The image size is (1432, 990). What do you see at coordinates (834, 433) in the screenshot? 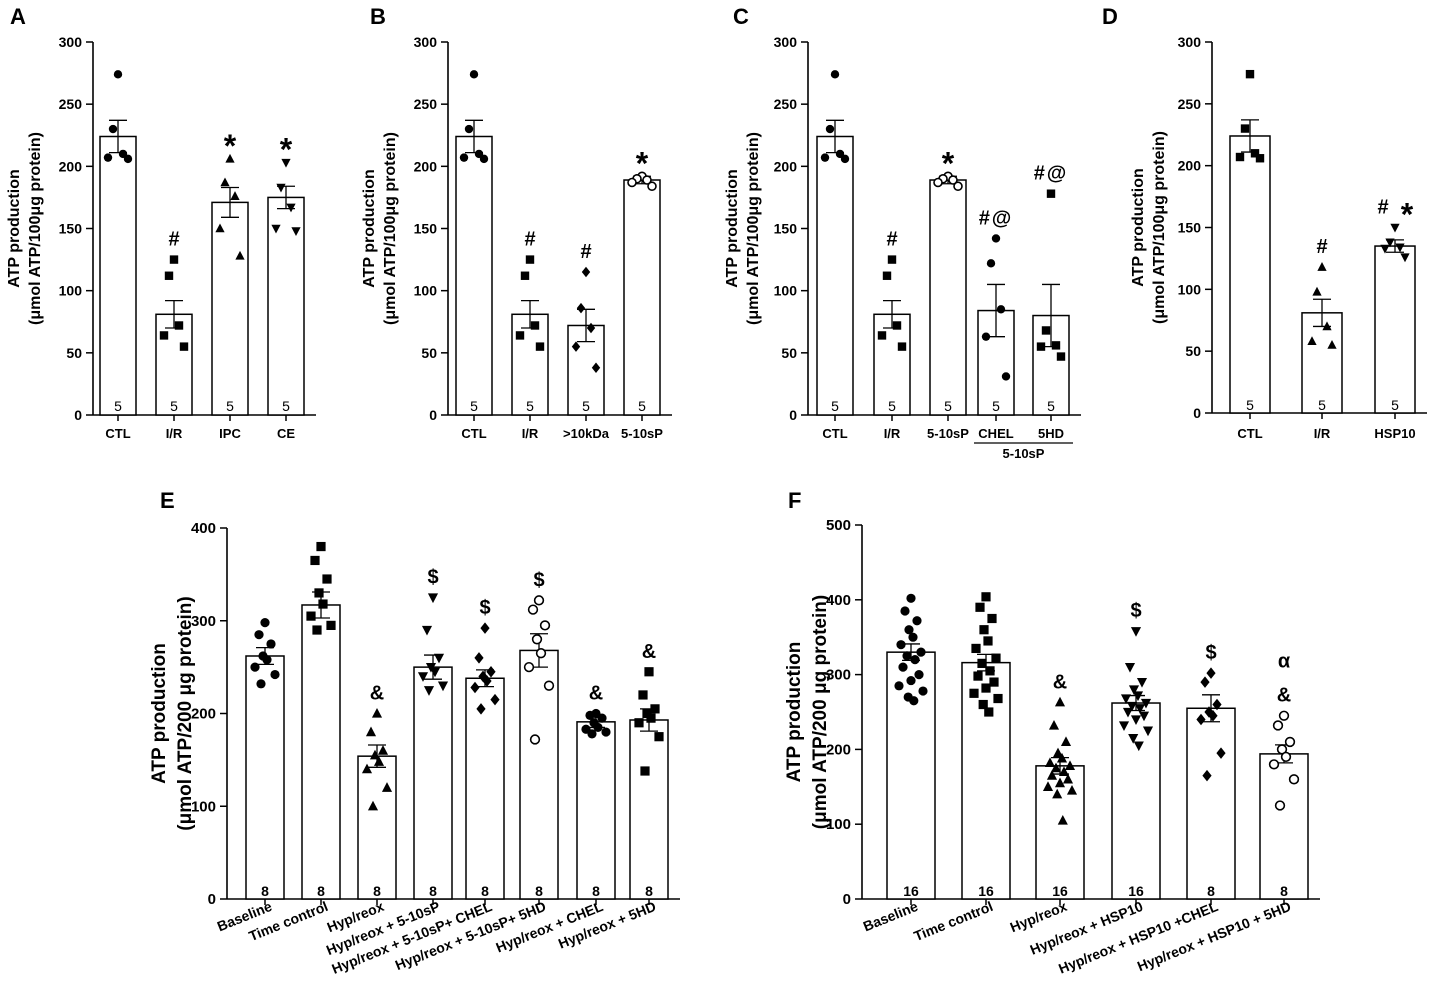
I see `category-label: CTL` at bounding box center [834, 433].